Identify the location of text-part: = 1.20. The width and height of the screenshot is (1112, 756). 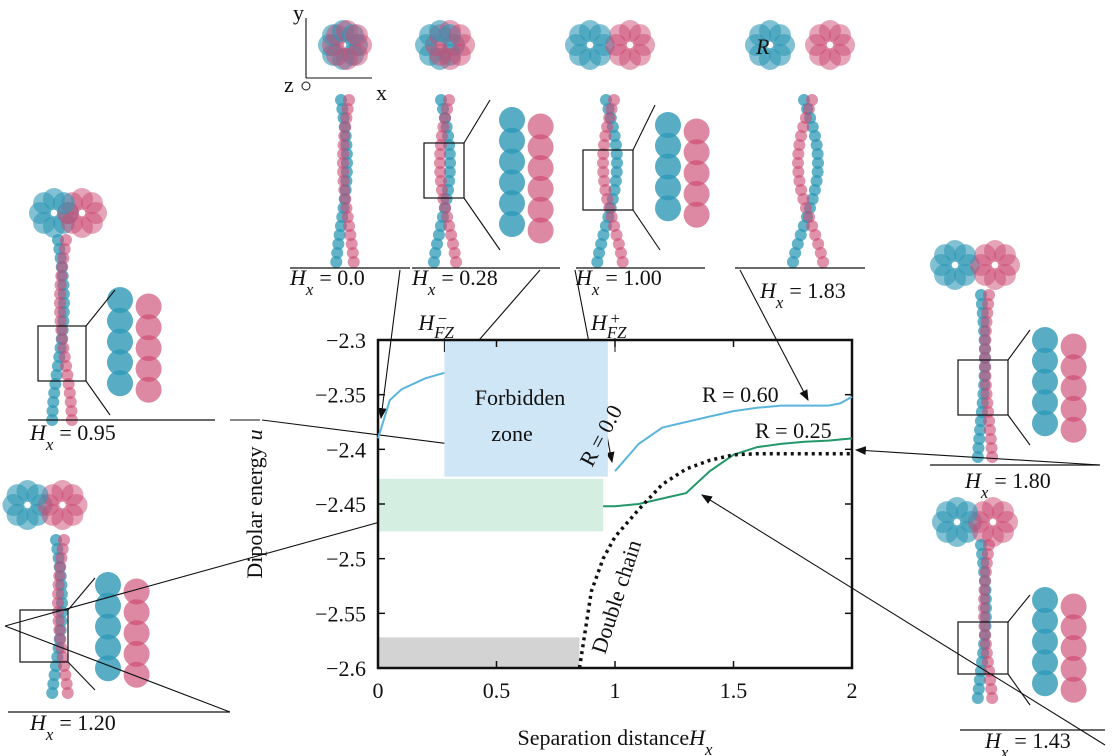
(87, 722).